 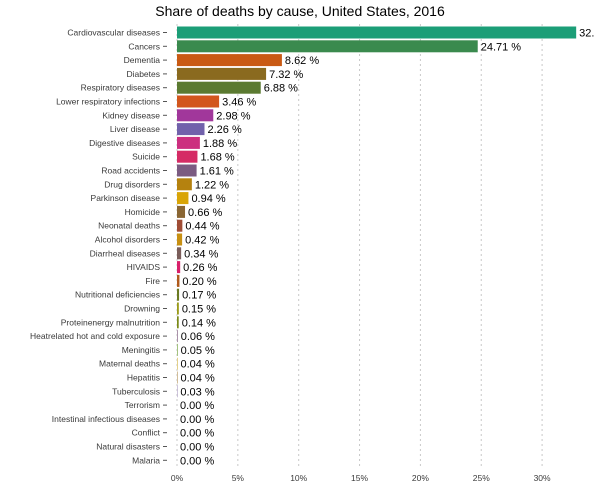 What do you see at coordinates (197, 392) in the screenshot?
I see `value-label: 0.03 %` at bounding box center [197, 392].